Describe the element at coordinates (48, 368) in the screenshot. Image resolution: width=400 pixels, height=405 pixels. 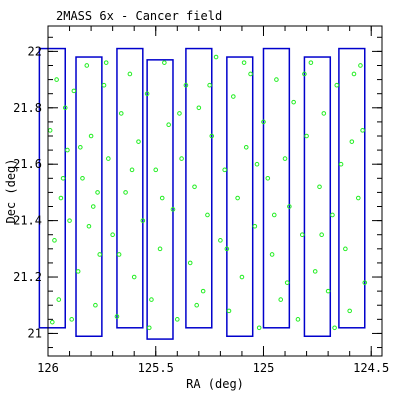
I see `x-tick-label: 126` at that location.